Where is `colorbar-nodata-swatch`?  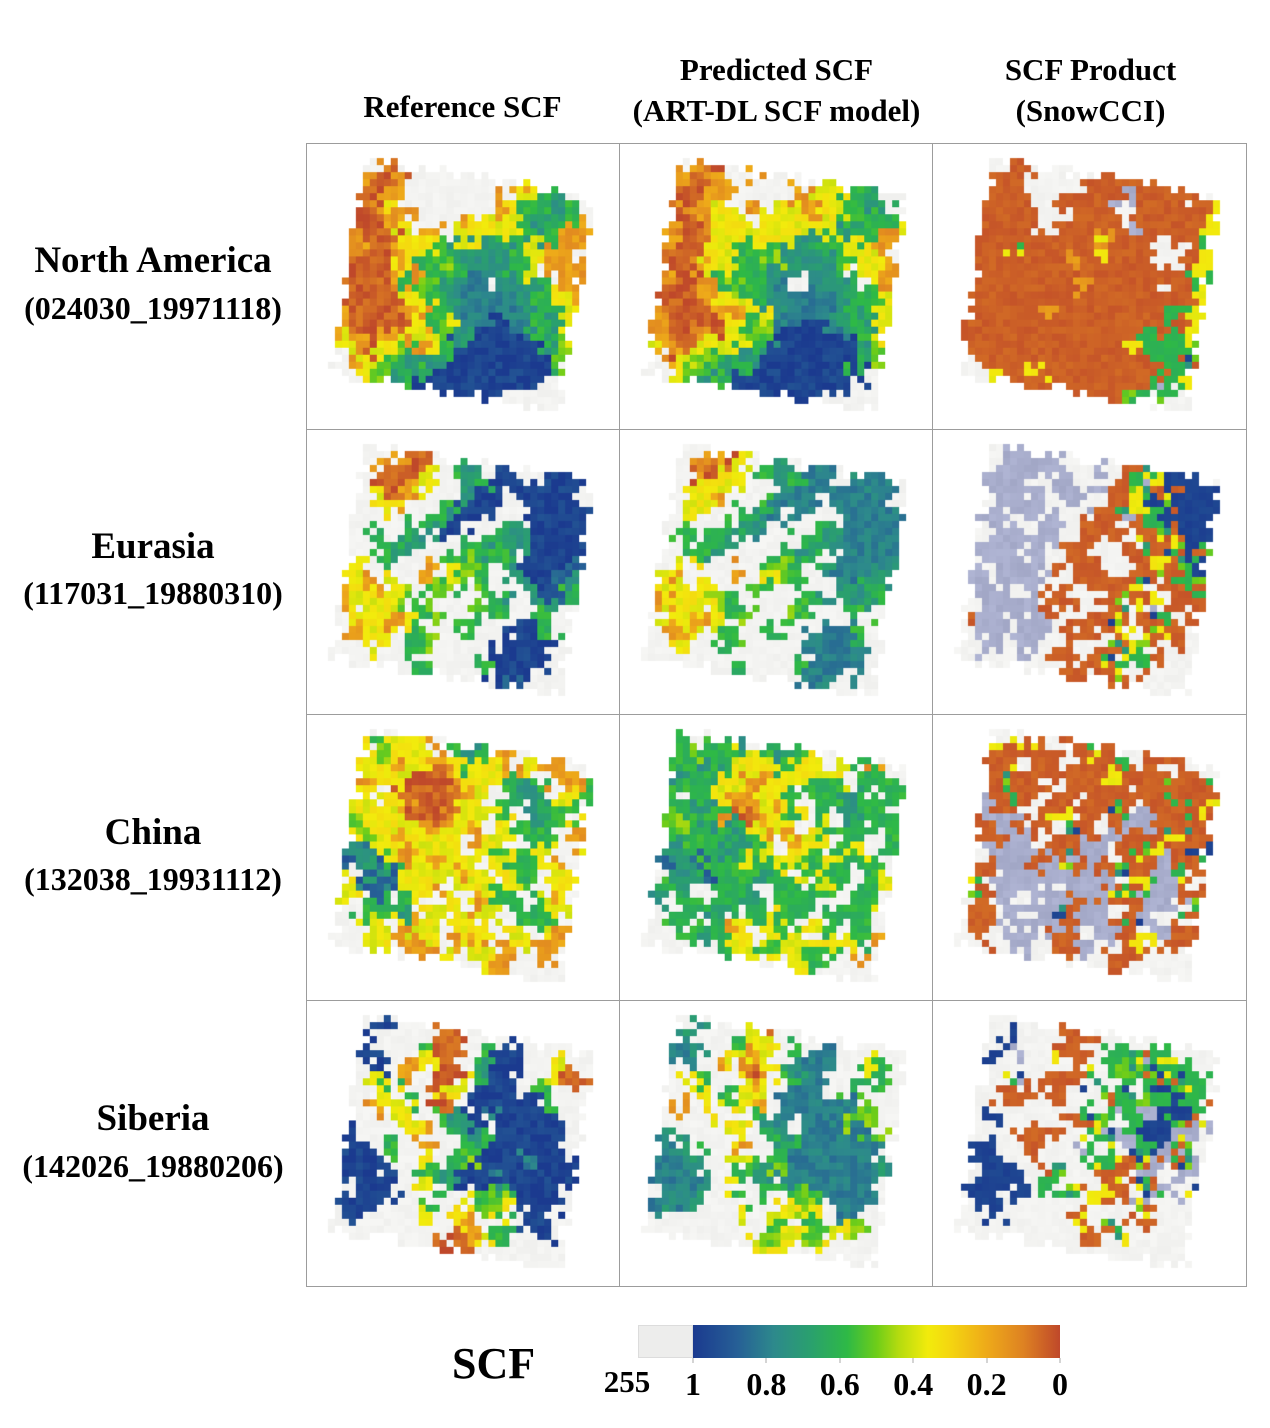
colorbar-nodata-swatch is located at coordinates (665, 1341).